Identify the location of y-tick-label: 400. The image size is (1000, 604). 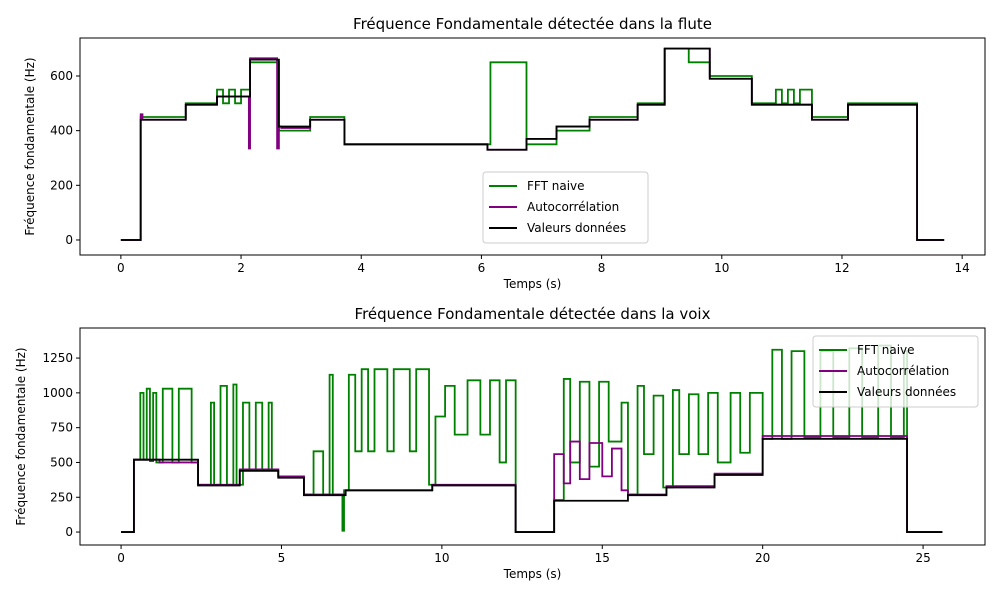
(61, 131).